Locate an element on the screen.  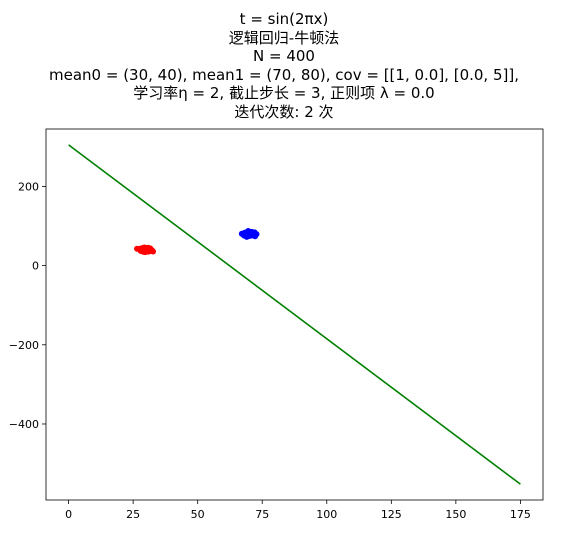
y-tick-label: 0 is located at coordinates (35, 266).